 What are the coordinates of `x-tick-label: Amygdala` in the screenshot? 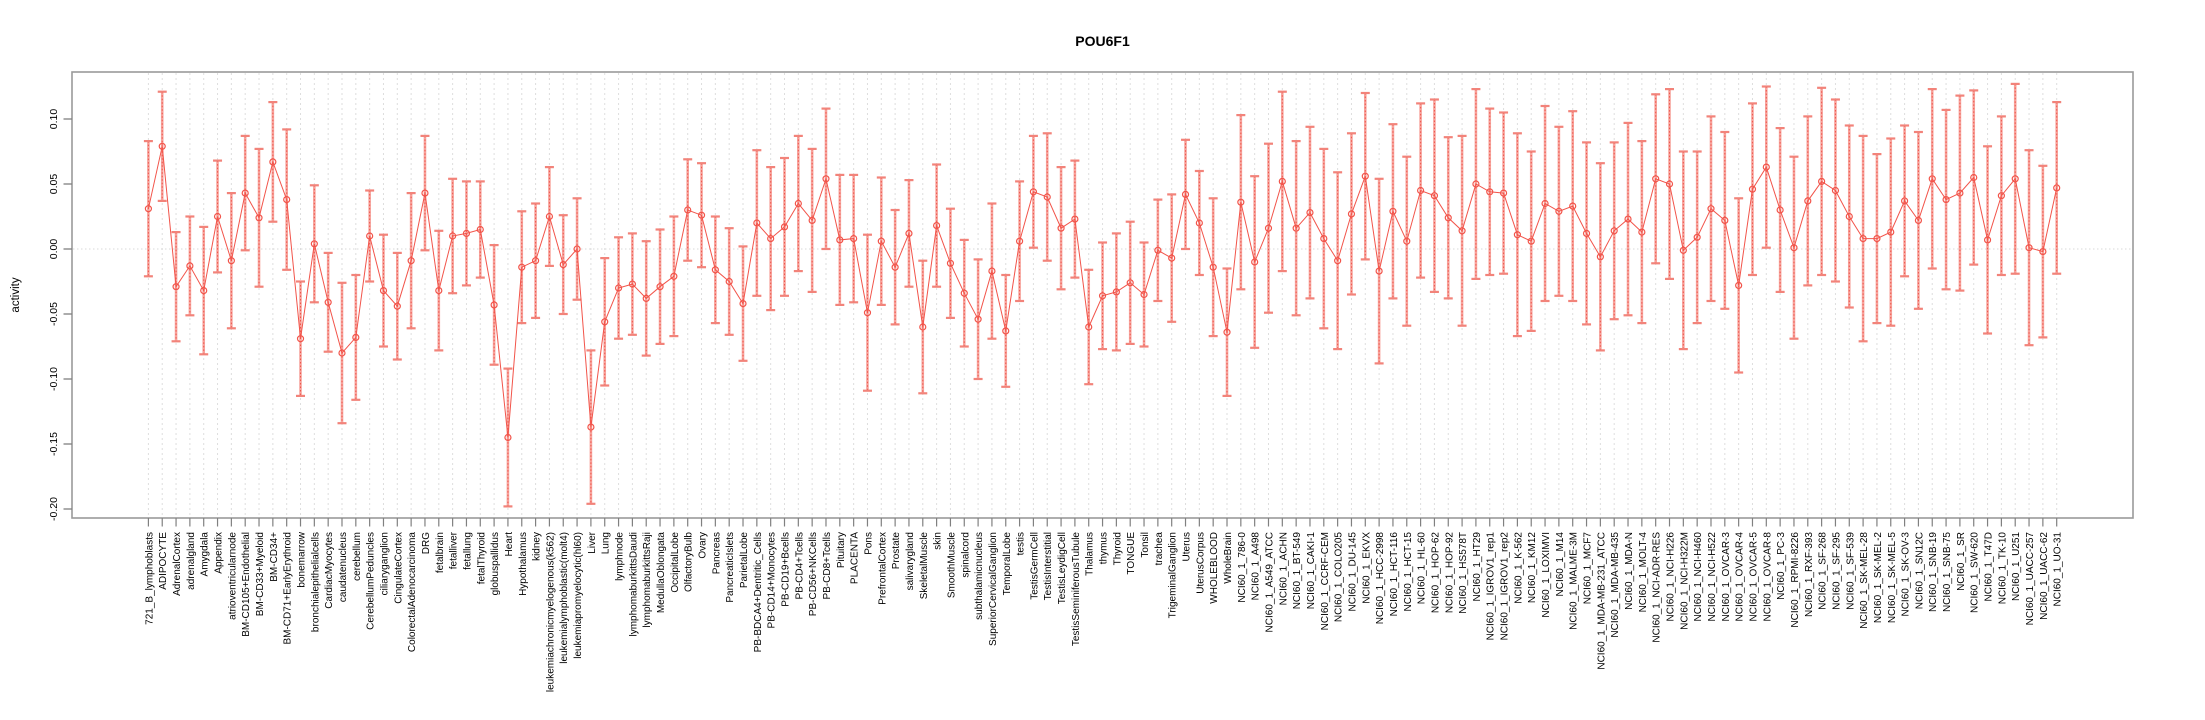 It's located at (205, 554).